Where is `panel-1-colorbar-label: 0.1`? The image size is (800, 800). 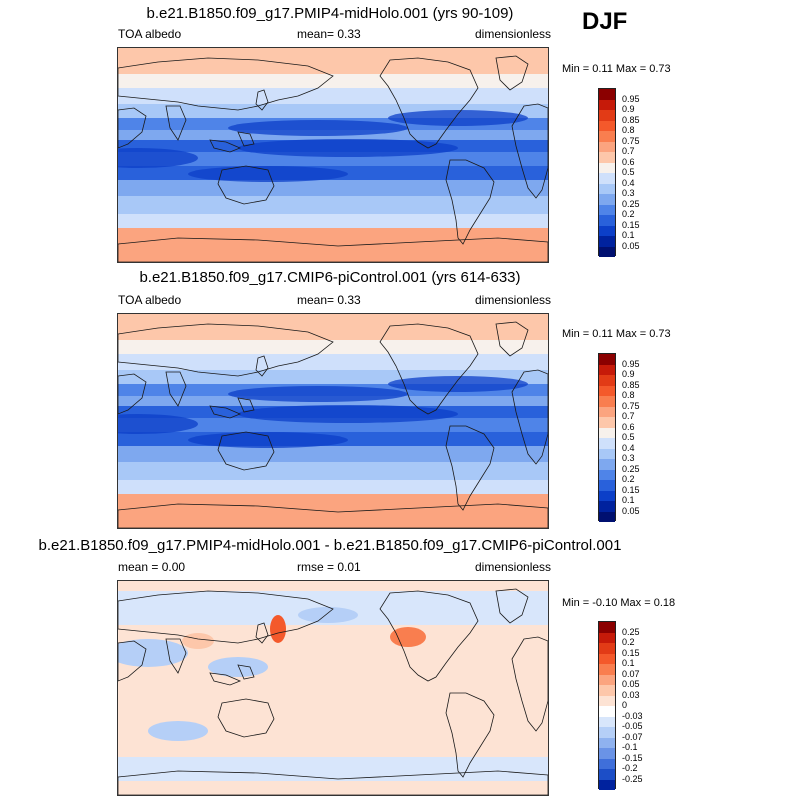 panel-1-colorbar-label: 0.1 is located at coordinates (628, 235).